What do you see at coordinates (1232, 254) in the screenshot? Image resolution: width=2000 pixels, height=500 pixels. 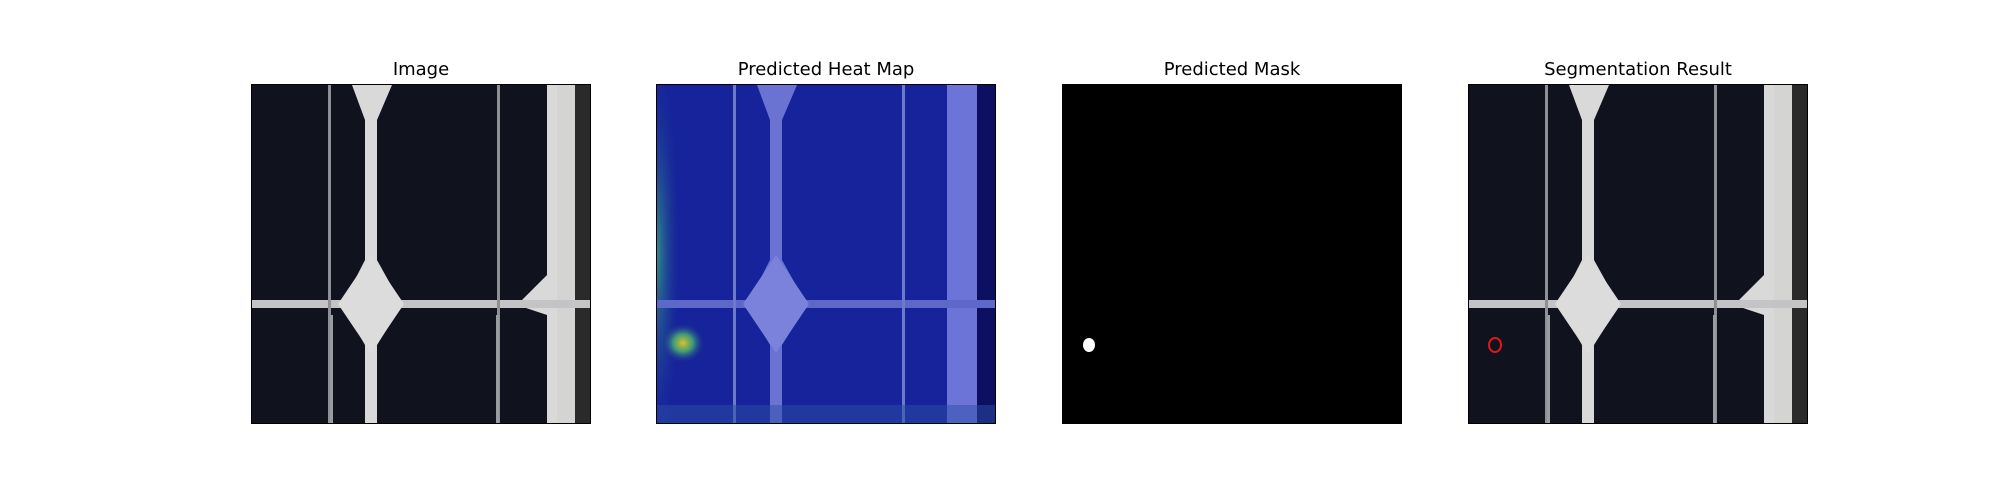 I see `predicted-mask-image` at bounding box center [1232, 254].